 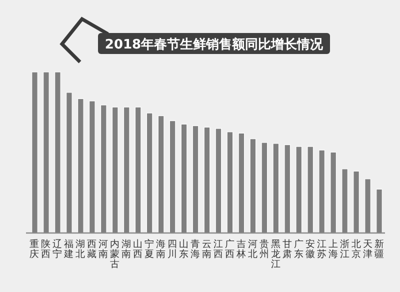 What do you see at coordinates (149, 249) in the screenshot?
I see `x-tick-label: 宁夏` at bounding box center [149, 249].